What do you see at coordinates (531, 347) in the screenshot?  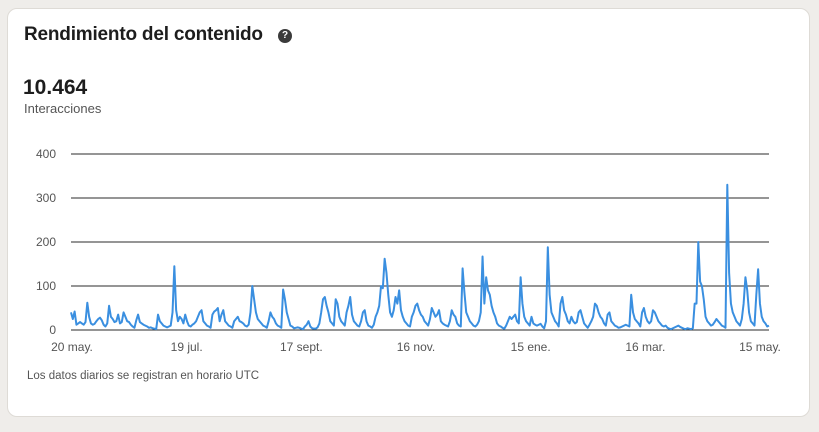 I see `x-tick-label: 15 ene.` at bounding box center [531, 347].